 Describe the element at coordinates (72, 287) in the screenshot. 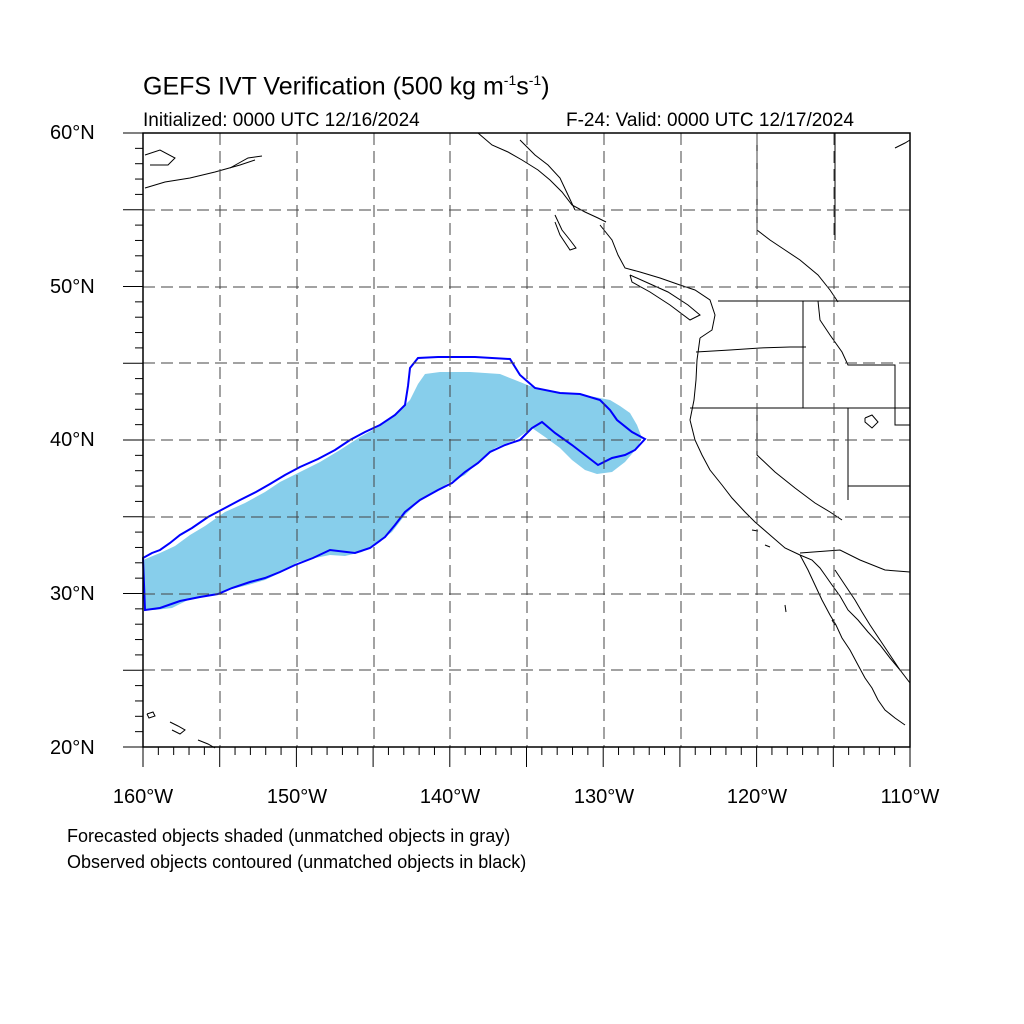

I see `lat-label-50: 50°N` at that location.